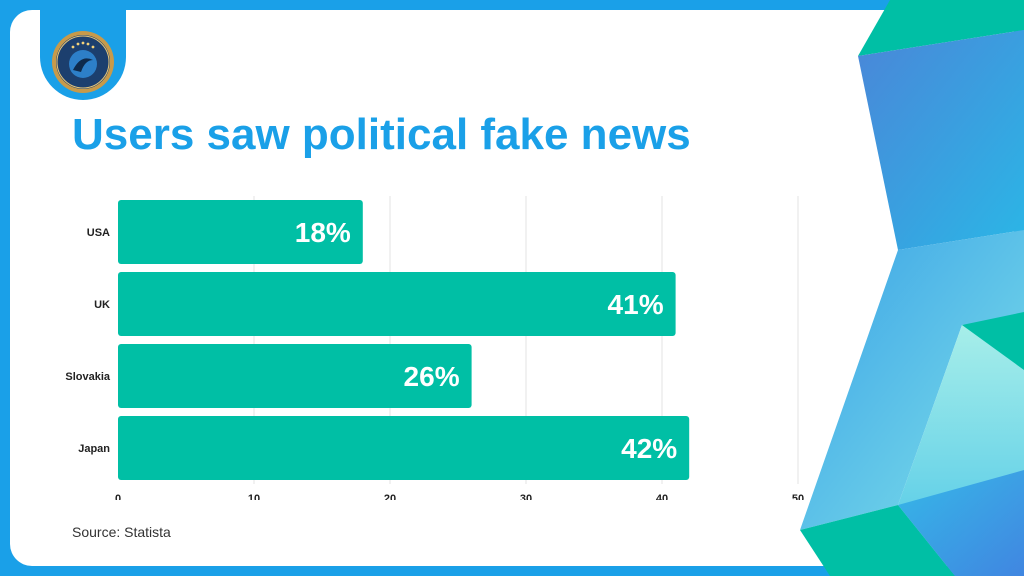 The width and height of the screenshot is (1024, 576). What do you see at coordinates (649, 448) in the screenshot?
I see `value-label: 42%` at bounding box center [649, 448].